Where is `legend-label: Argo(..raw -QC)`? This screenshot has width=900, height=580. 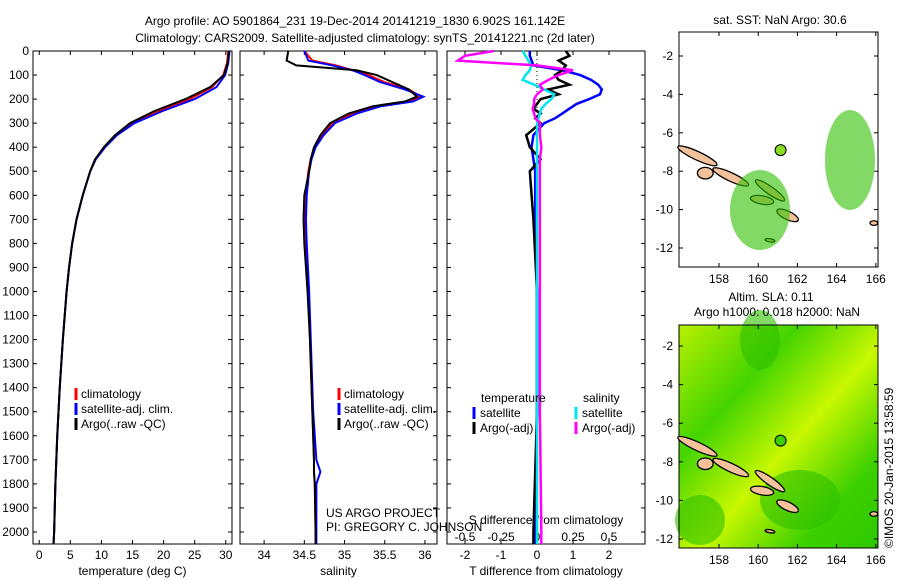 legend-label: Argo(..raw -QC) is located at coordinates (386, 424).